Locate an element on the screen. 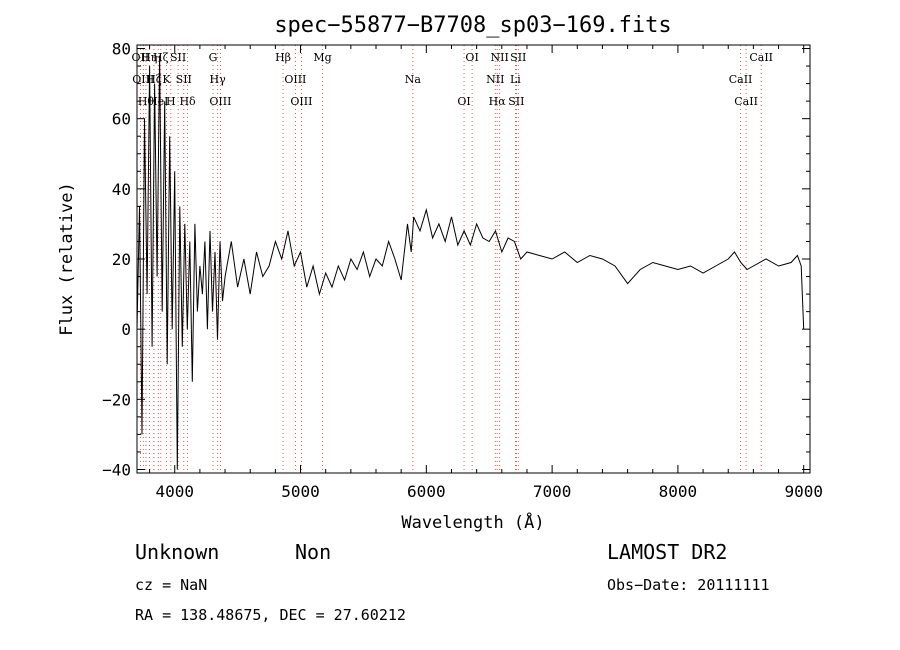  line-marker-label: Li is located at coordinates (515, 79).